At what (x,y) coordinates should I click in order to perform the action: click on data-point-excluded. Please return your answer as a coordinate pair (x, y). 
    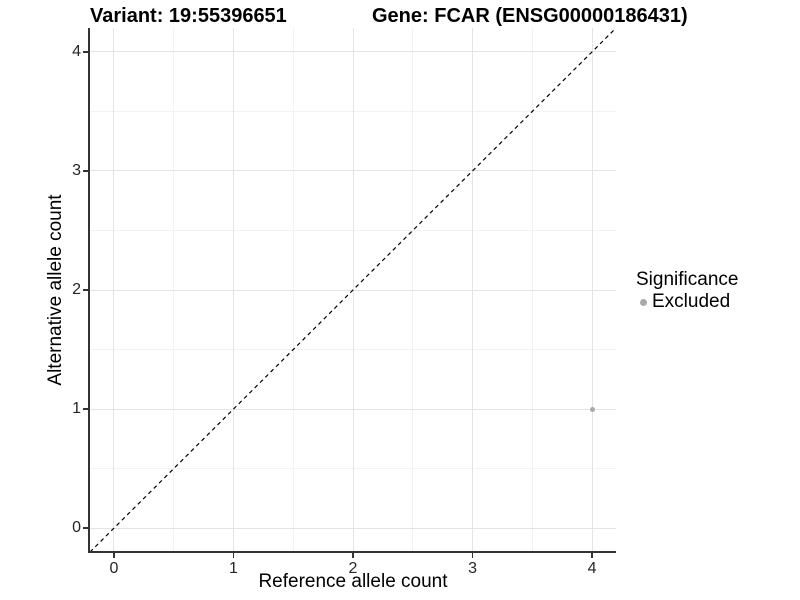
    Looking at the image, I should click on (592, 409).